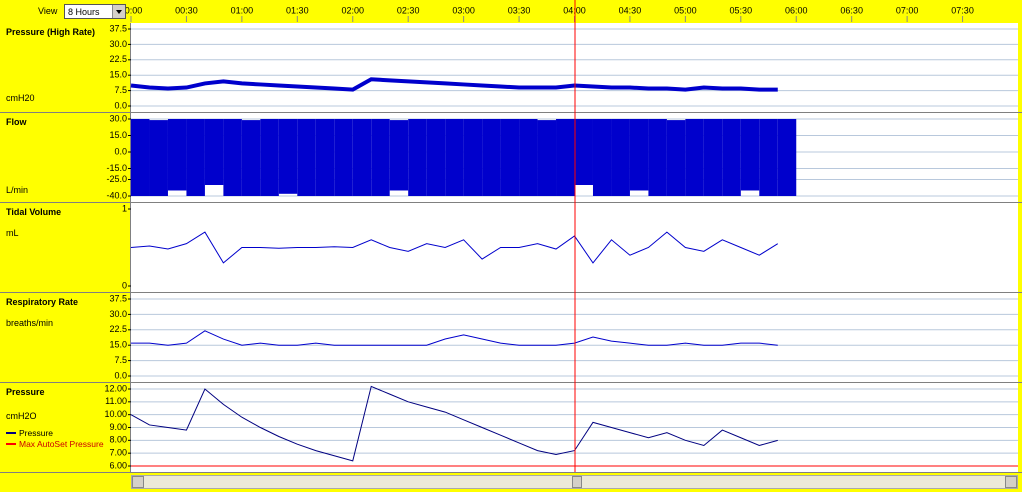  What do you see at coordinates (741, 10) in the screenshot?
I see `time-tick-label: 05:30` at bounding box center [741, 10].